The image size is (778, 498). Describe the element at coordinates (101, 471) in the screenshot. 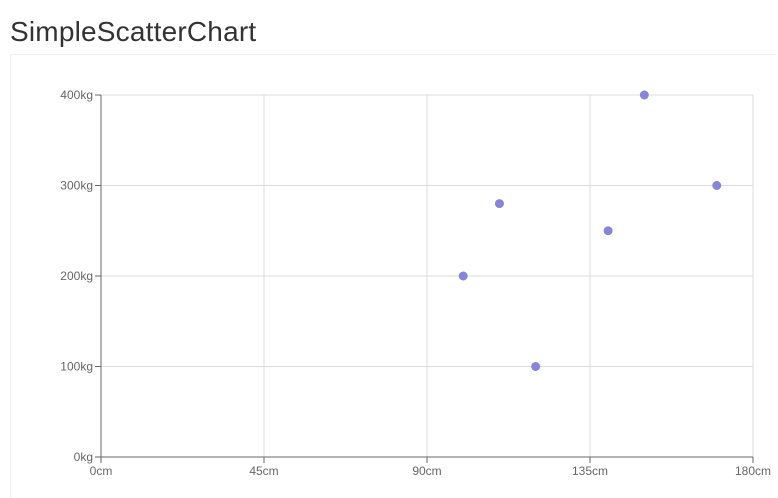

I see `x-tick-label: 0cm` at that location.